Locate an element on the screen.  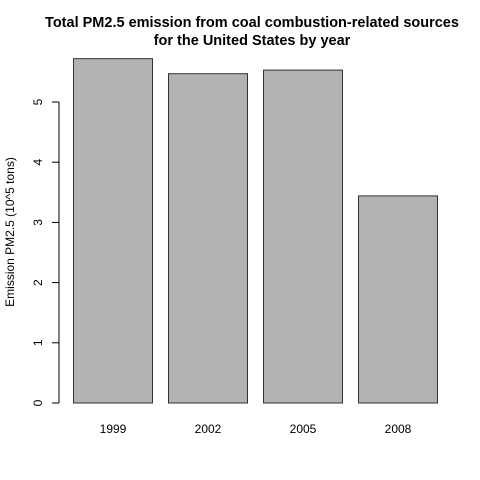
y-tick-label: 0 is located at coordinates (38, 402).